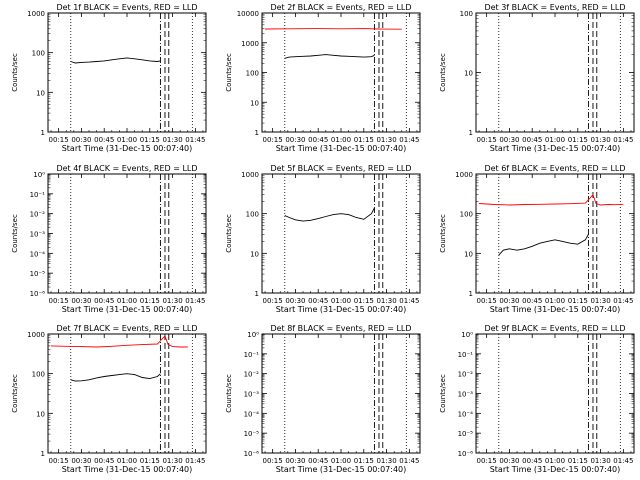 This screenshot has height=480, width=640. What do you see at coordinates (554, 7) in the screenshot?
I see `panel-title: Det 3f BLACK = Events, RED = LLD` at bounding box center [554, 7].